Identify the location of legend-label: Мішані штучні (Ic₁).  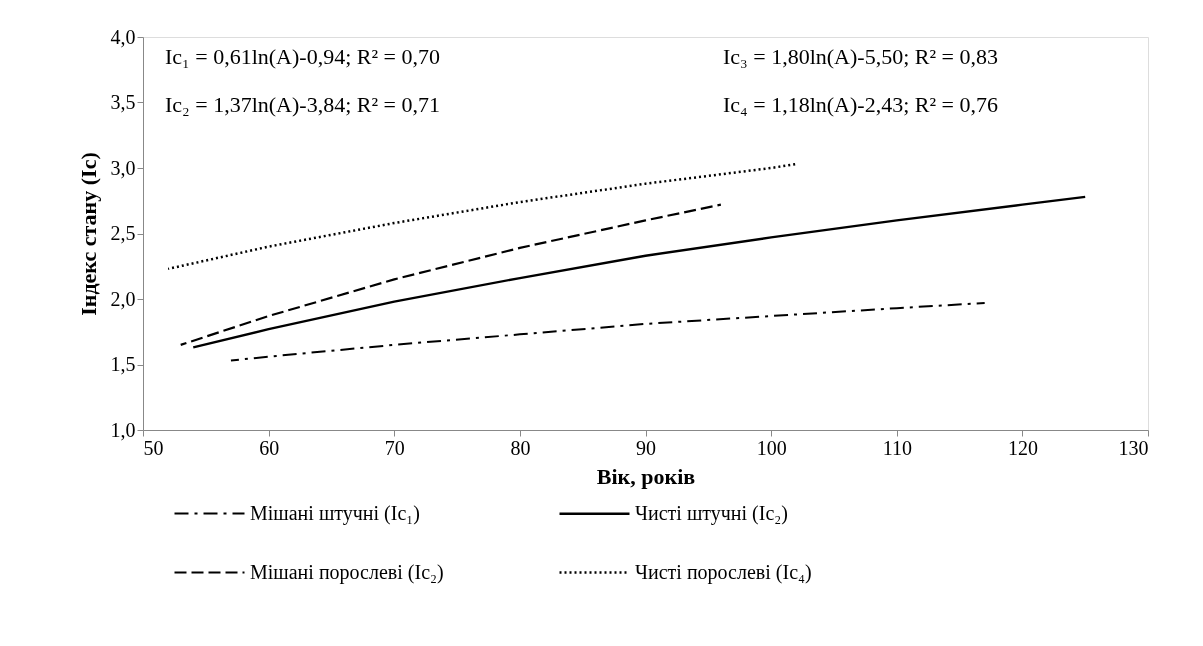
(335, 513).